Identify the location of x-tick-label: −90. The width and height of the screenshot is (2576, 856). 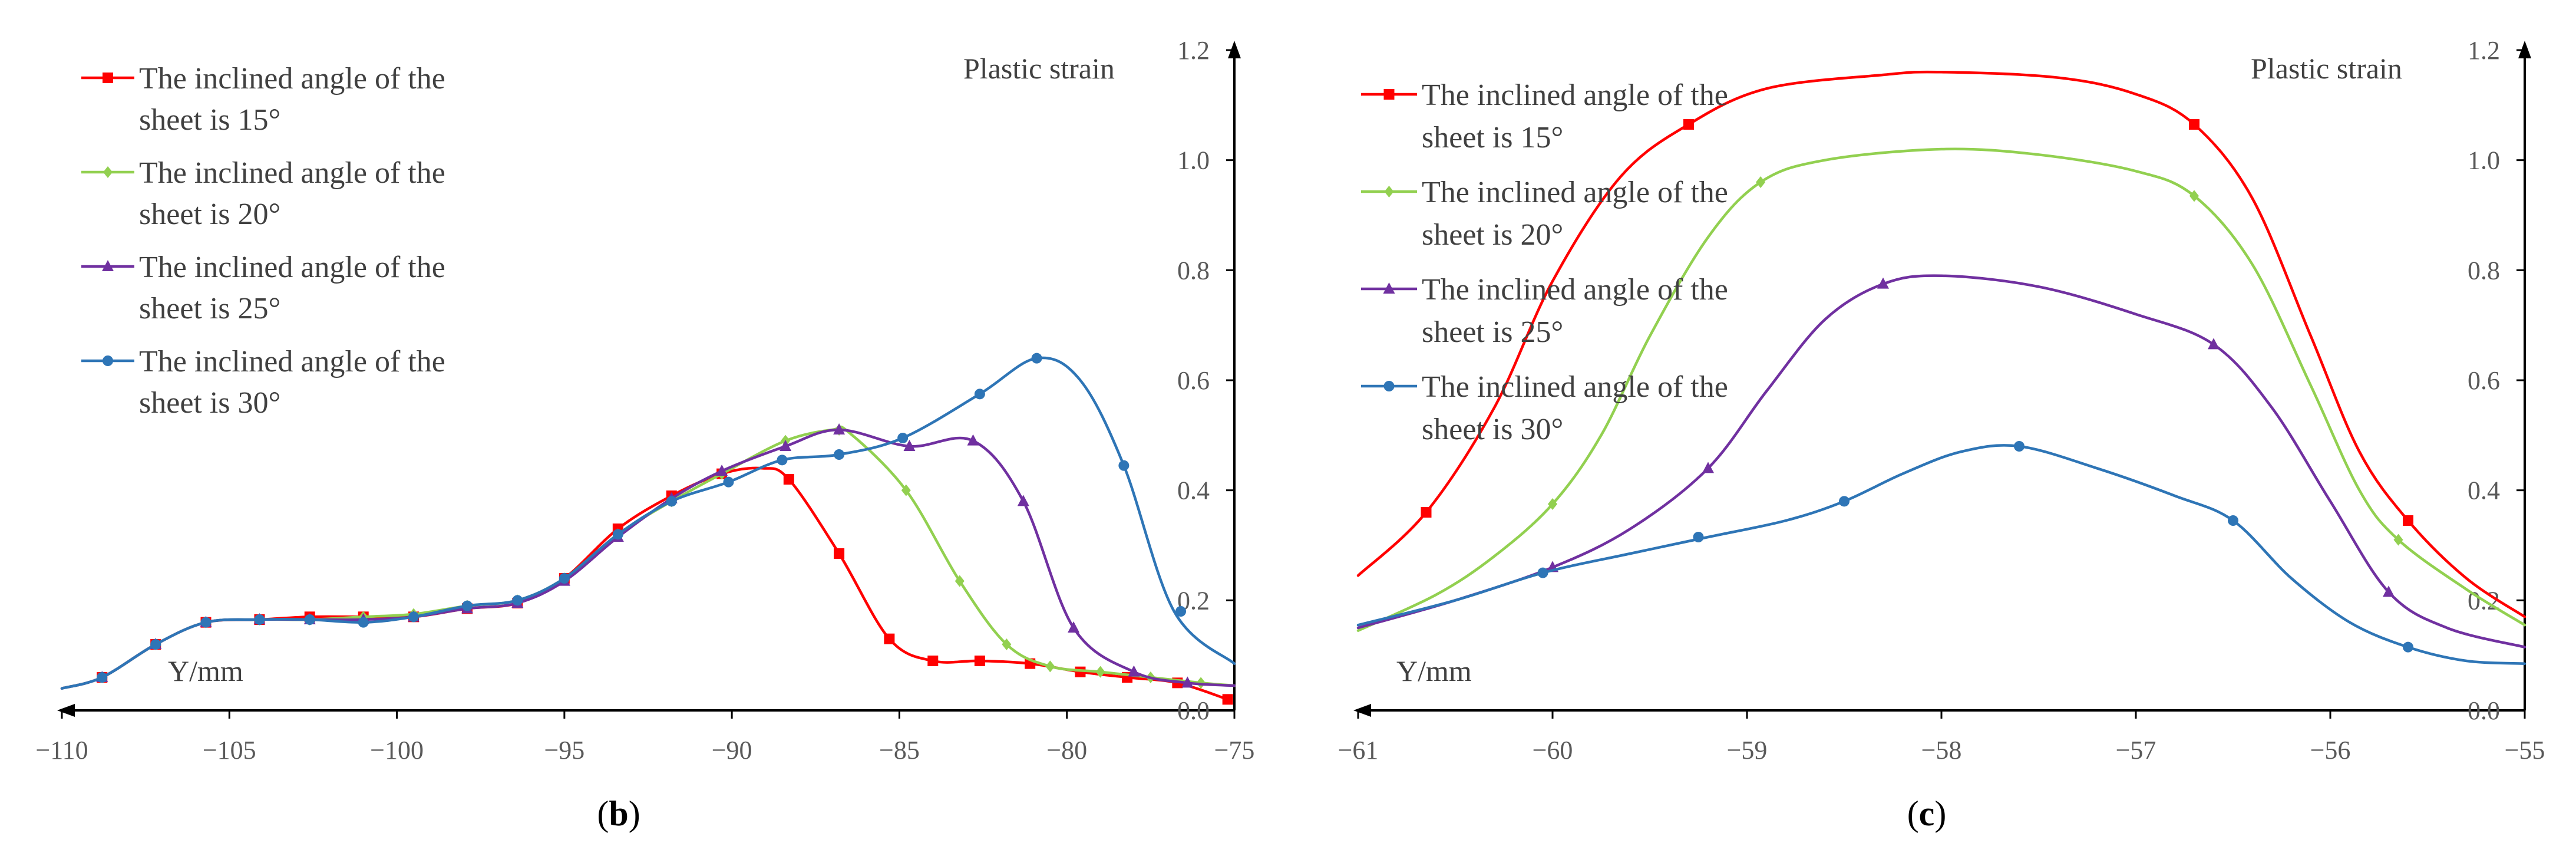
(732, 750).